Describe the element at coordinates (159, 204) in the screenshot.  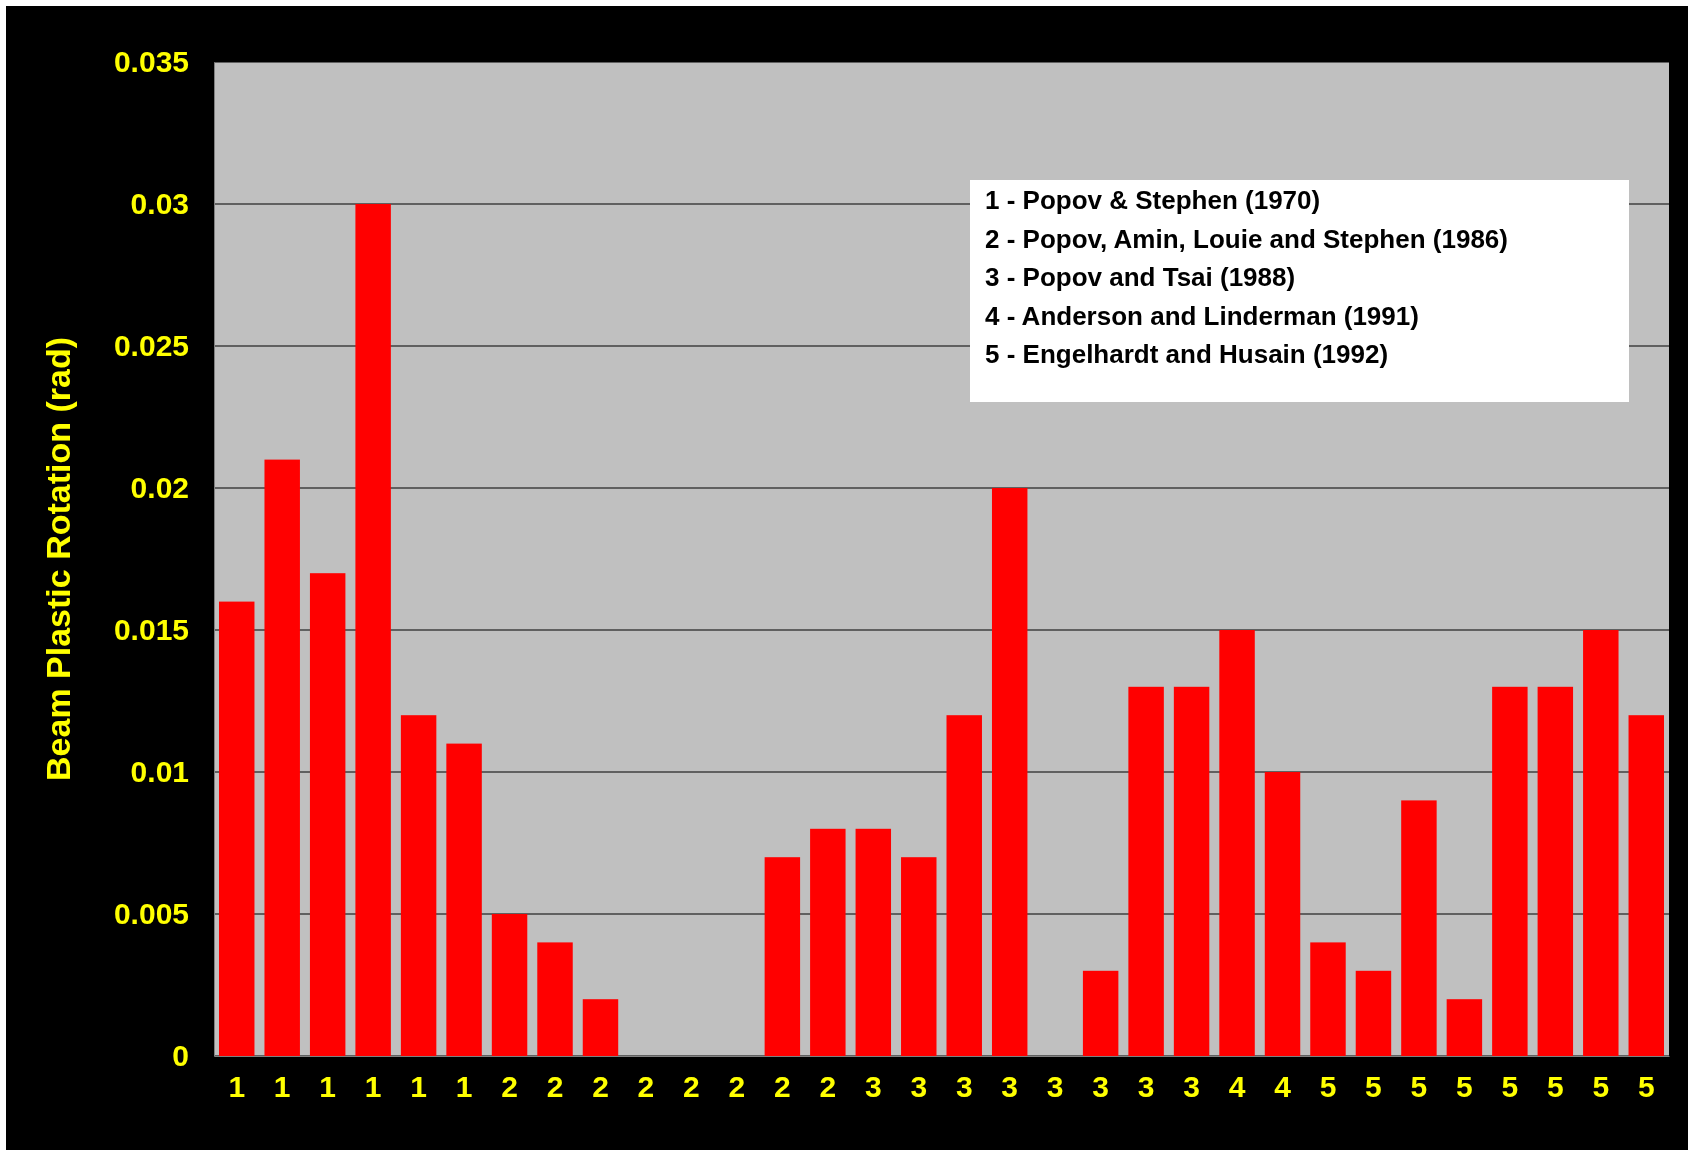
I see `y-tick-label: 0.03` at that location.